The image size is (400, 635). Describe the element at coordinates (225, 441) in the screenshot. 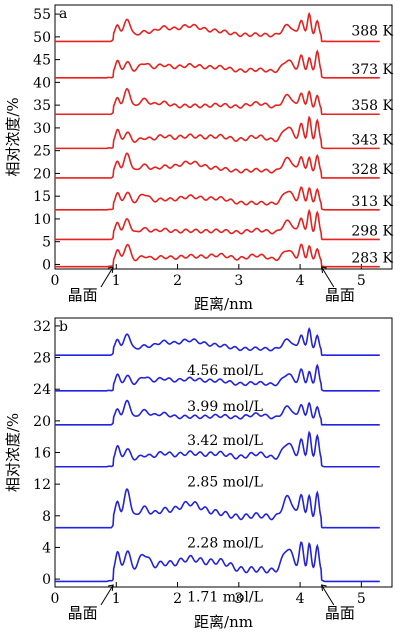

I see `series-label: 3.42 mol/L` at that location.